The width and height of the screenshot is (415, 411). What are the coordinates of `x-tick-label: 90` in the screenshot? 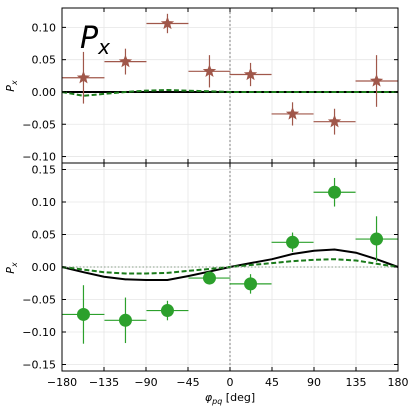 It's located at (314, 382).